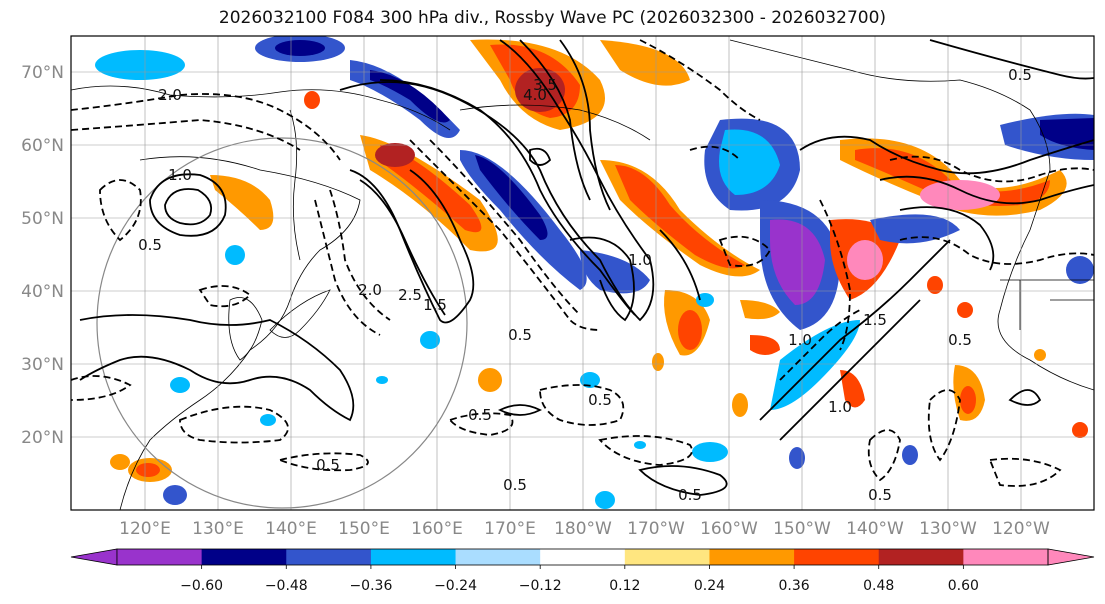  Describe the element at coordinates (709, 586) in the screenshot. I see `colorbar-tick-label: 0.24` at that location.